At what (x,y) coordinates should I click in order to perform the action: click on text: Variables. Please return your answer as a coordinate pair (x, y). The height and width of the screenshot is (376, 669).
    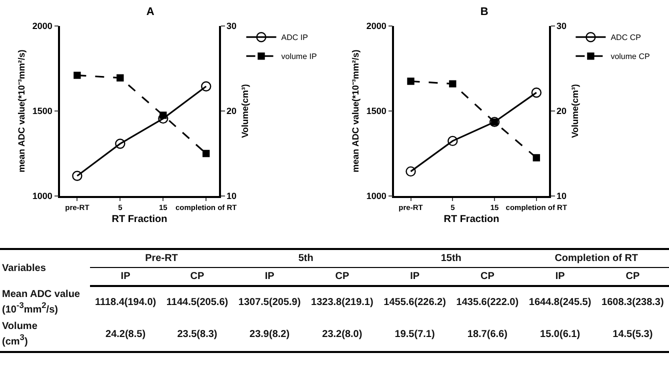
    Looking at the image, I should click on (24, 268).